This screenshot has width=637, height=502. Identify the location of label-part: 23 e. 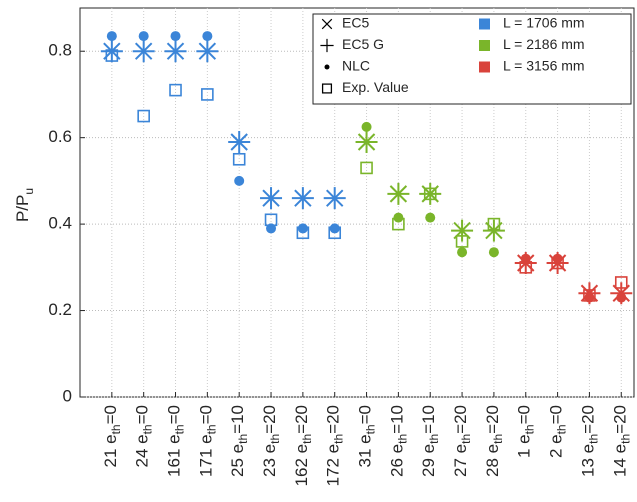
(270, 460).